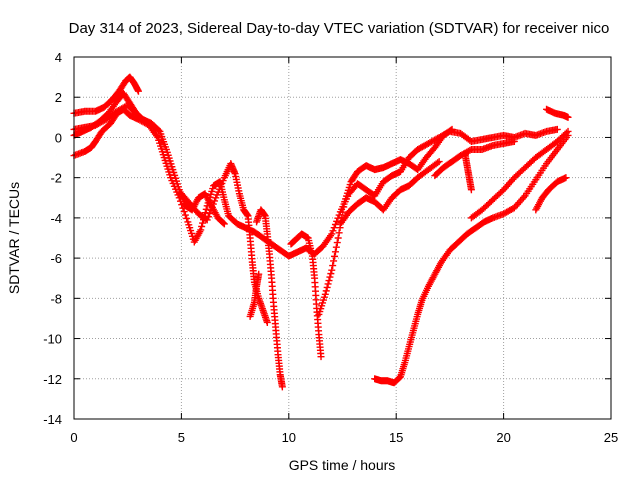 The height and width of the screenshot is (480, 640). I want to click on x-axis-label: GPS time / hours, so click(342, 465).